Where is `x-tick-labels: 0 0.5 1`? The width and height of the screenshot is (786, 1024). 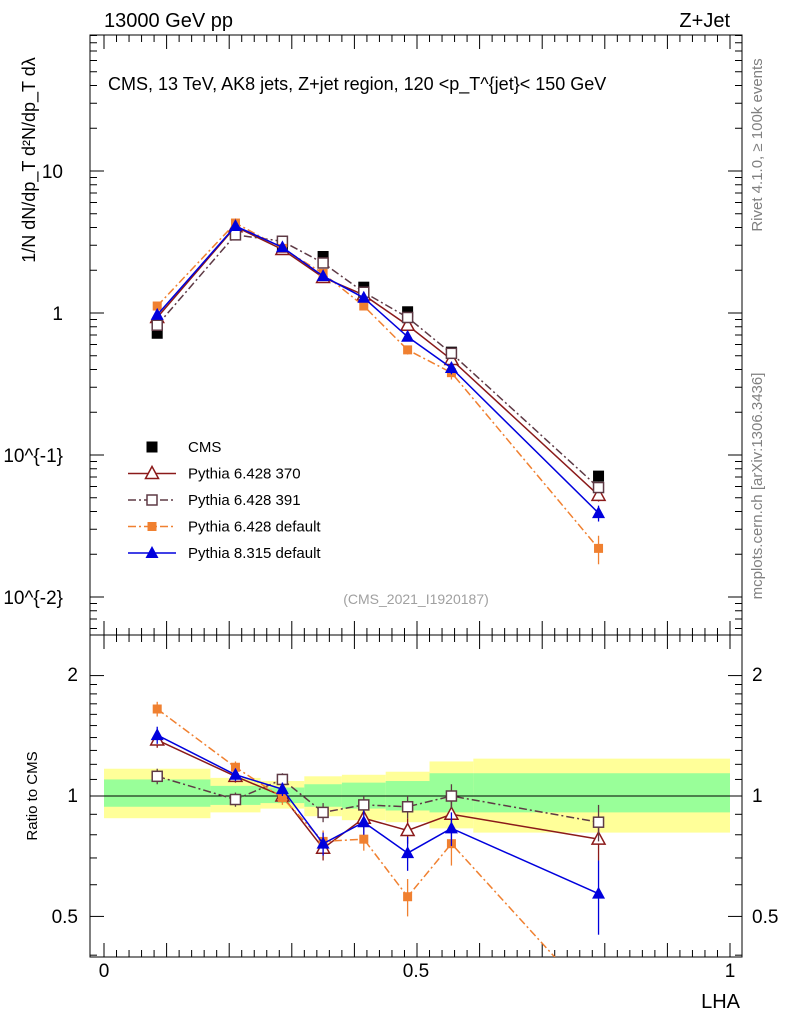
x-tick-labels: 0 0.5 1 is located at coordinates (417, 971).